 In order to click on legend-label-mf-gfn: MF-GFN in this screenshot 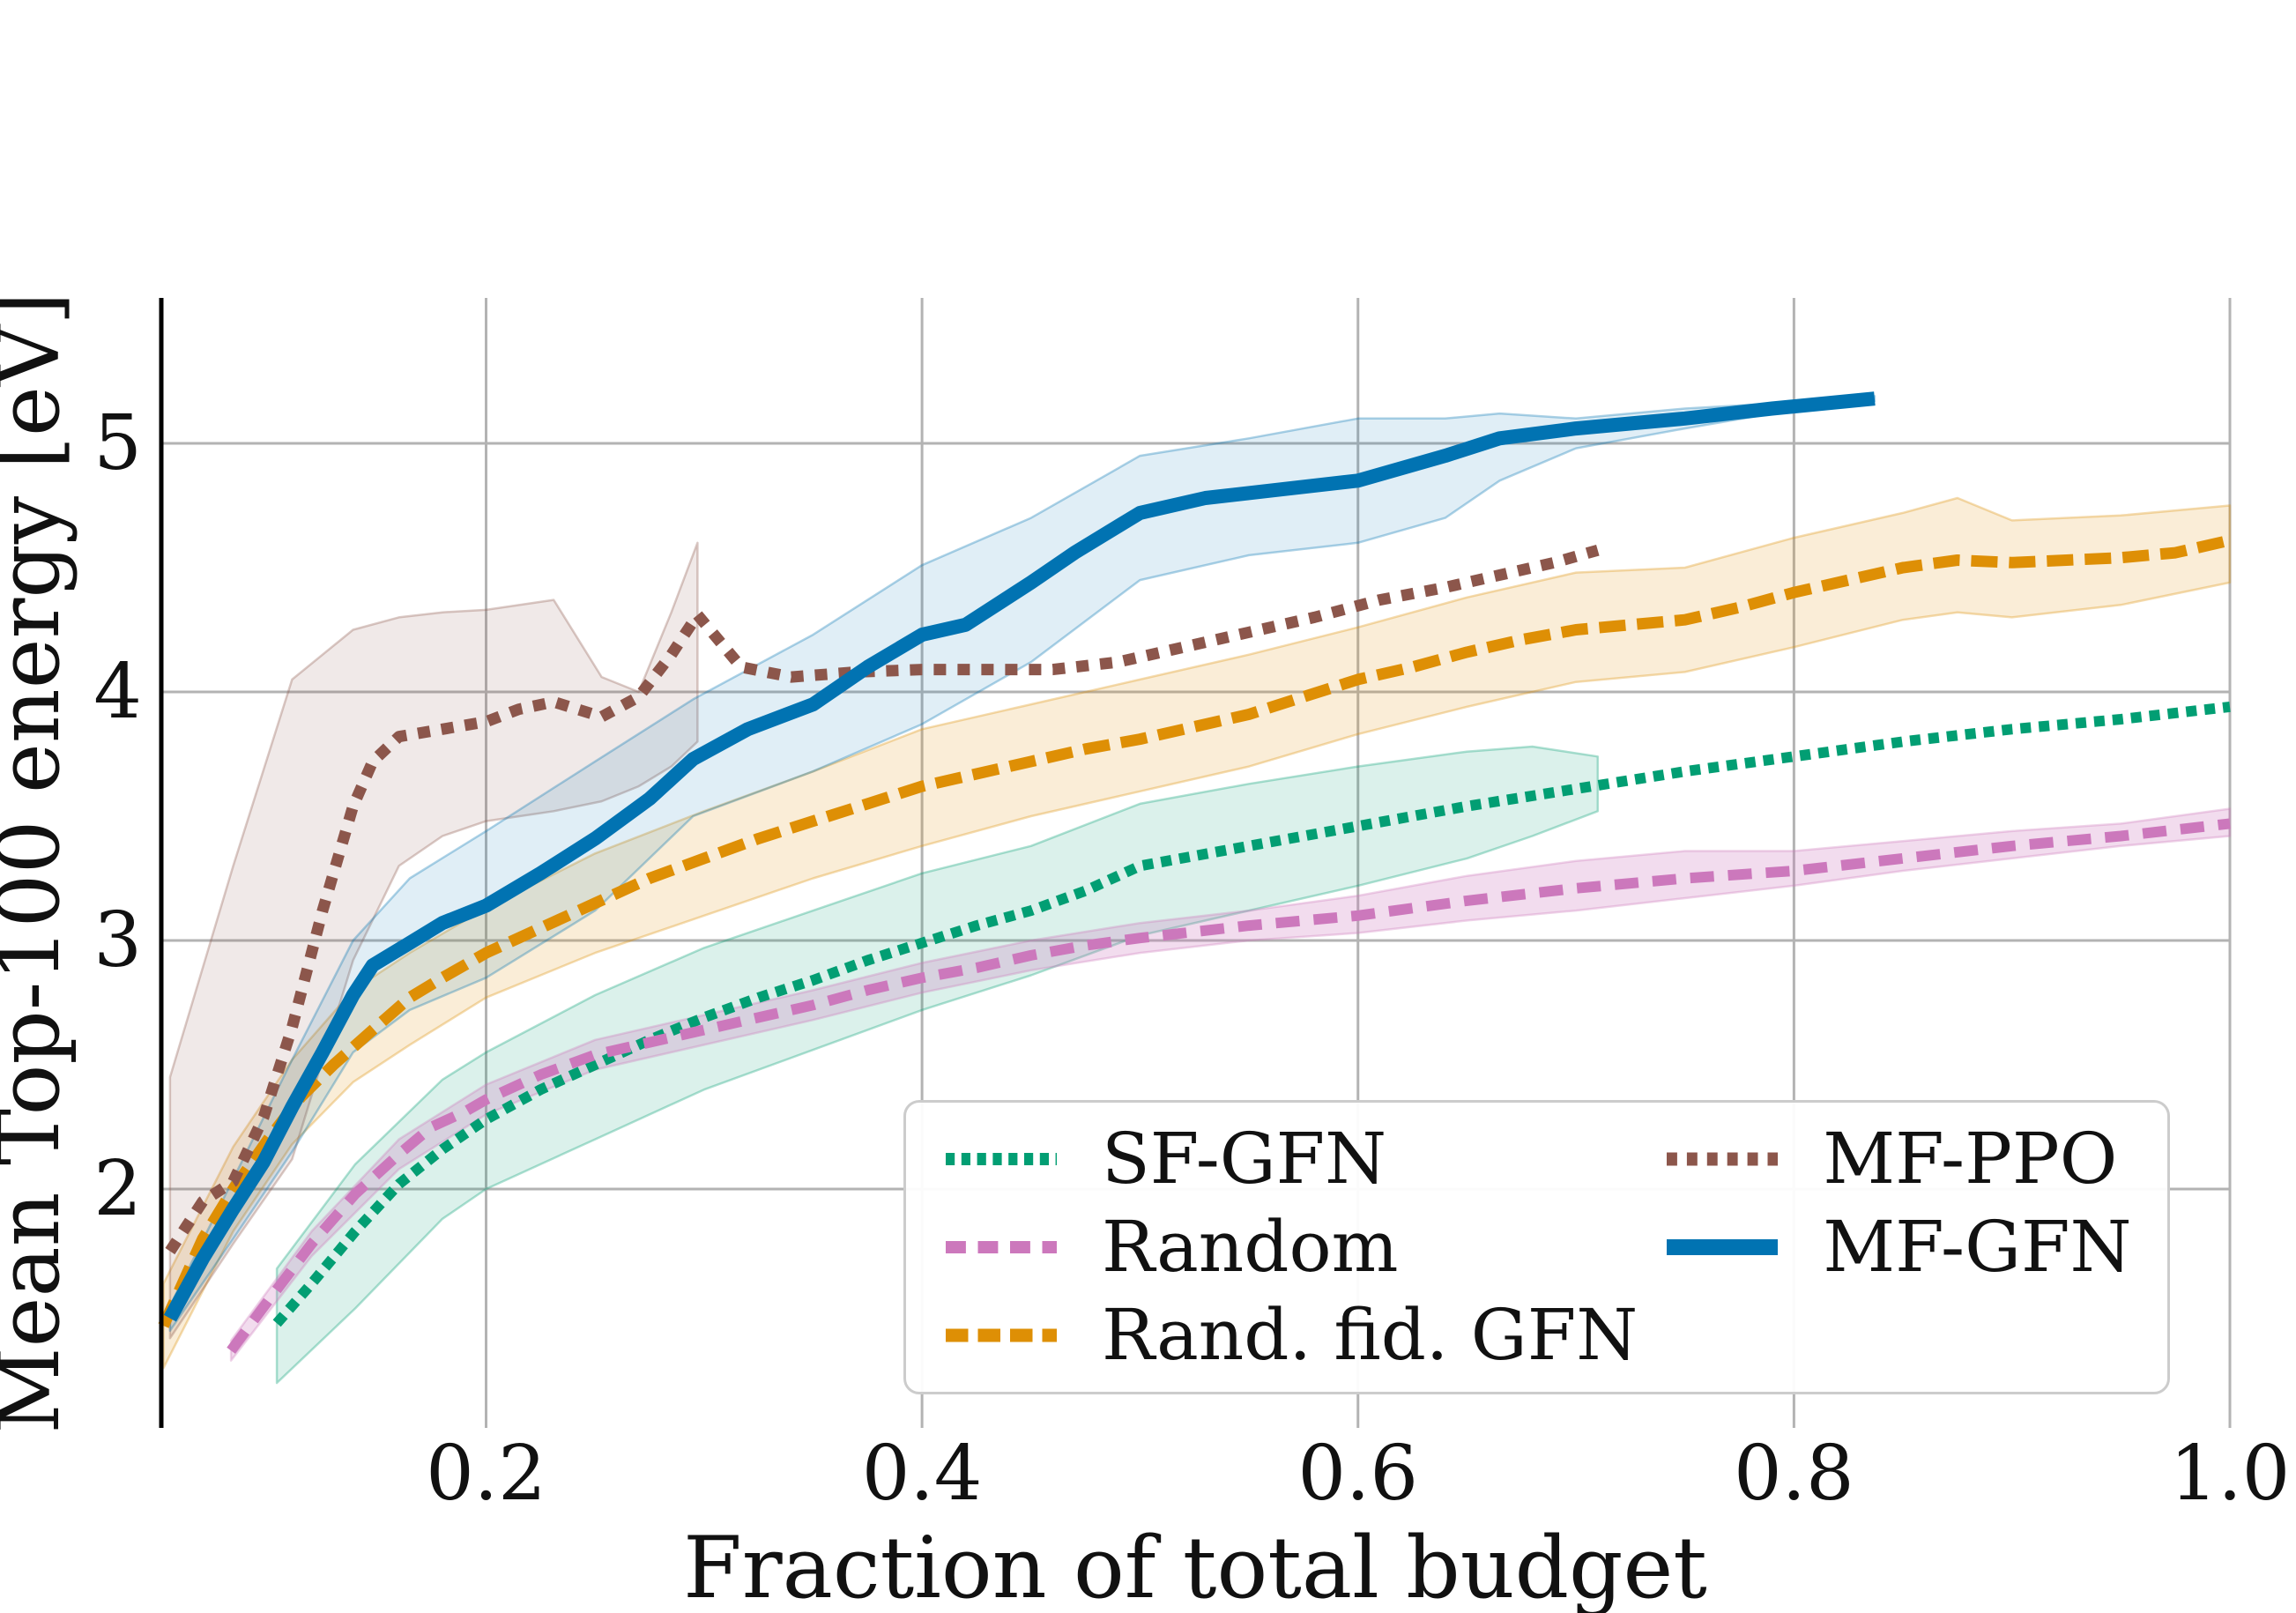, I will do `click(1977, 1247)`.